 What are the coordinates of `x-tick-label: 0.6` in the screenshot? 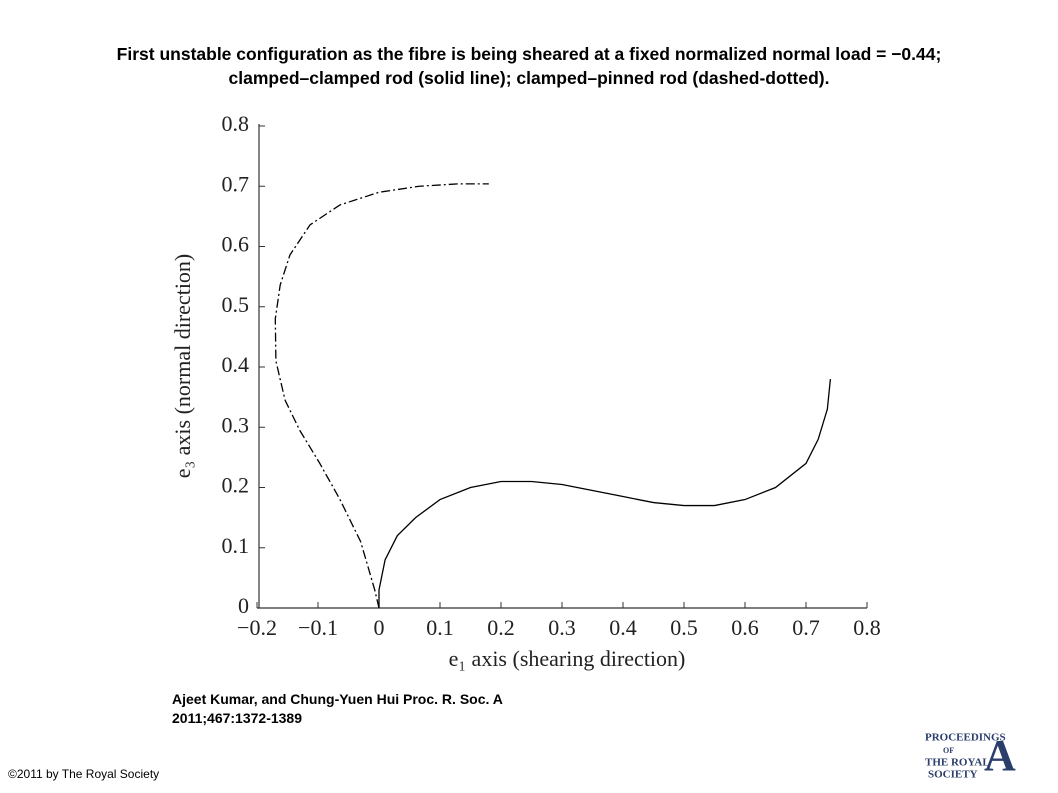 It's located at (745, 627).